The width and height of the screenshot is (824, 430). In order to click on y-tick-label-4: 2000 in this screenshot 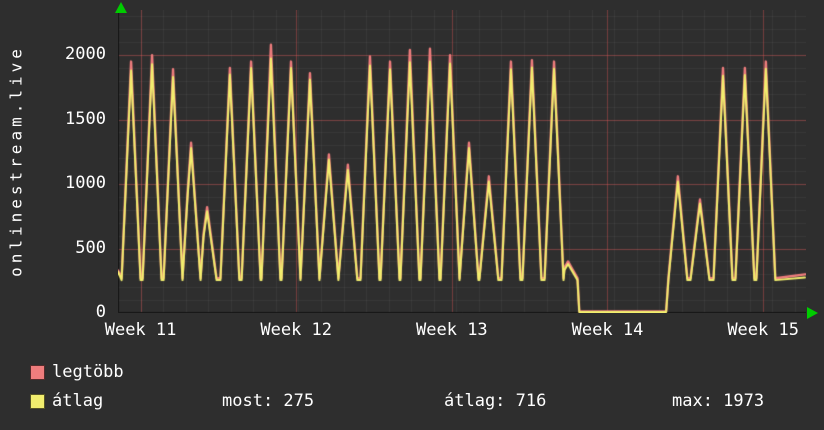, I will do `click(85, 54)`.